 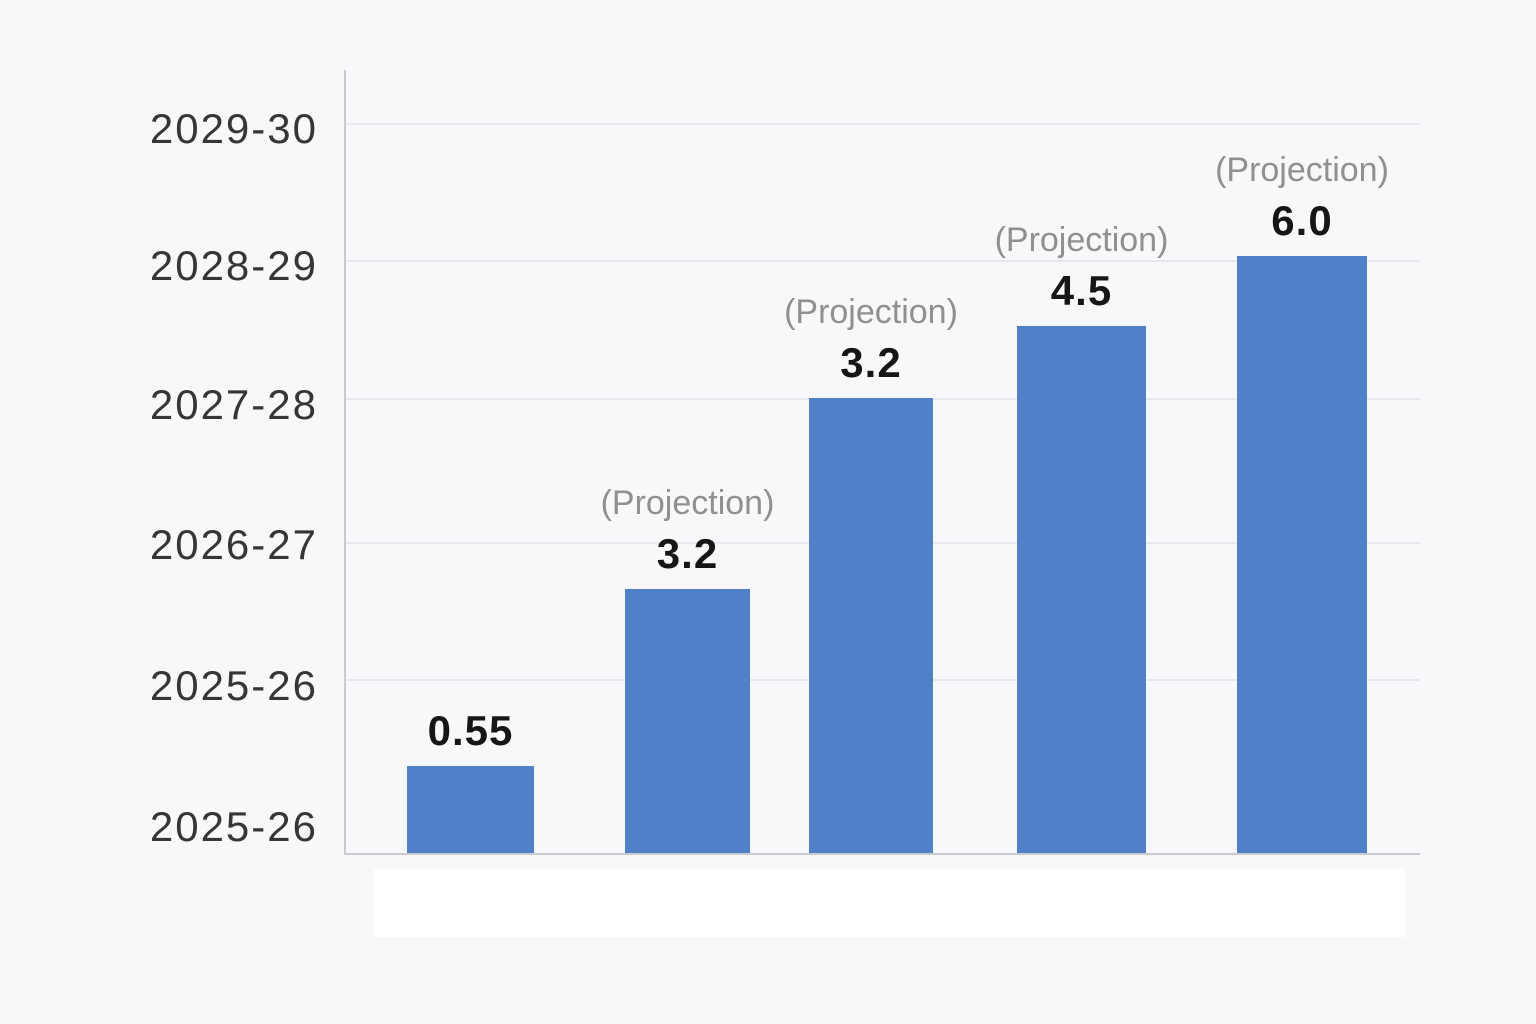 I want to click on y-axis-line, so click(x=345, y=461).